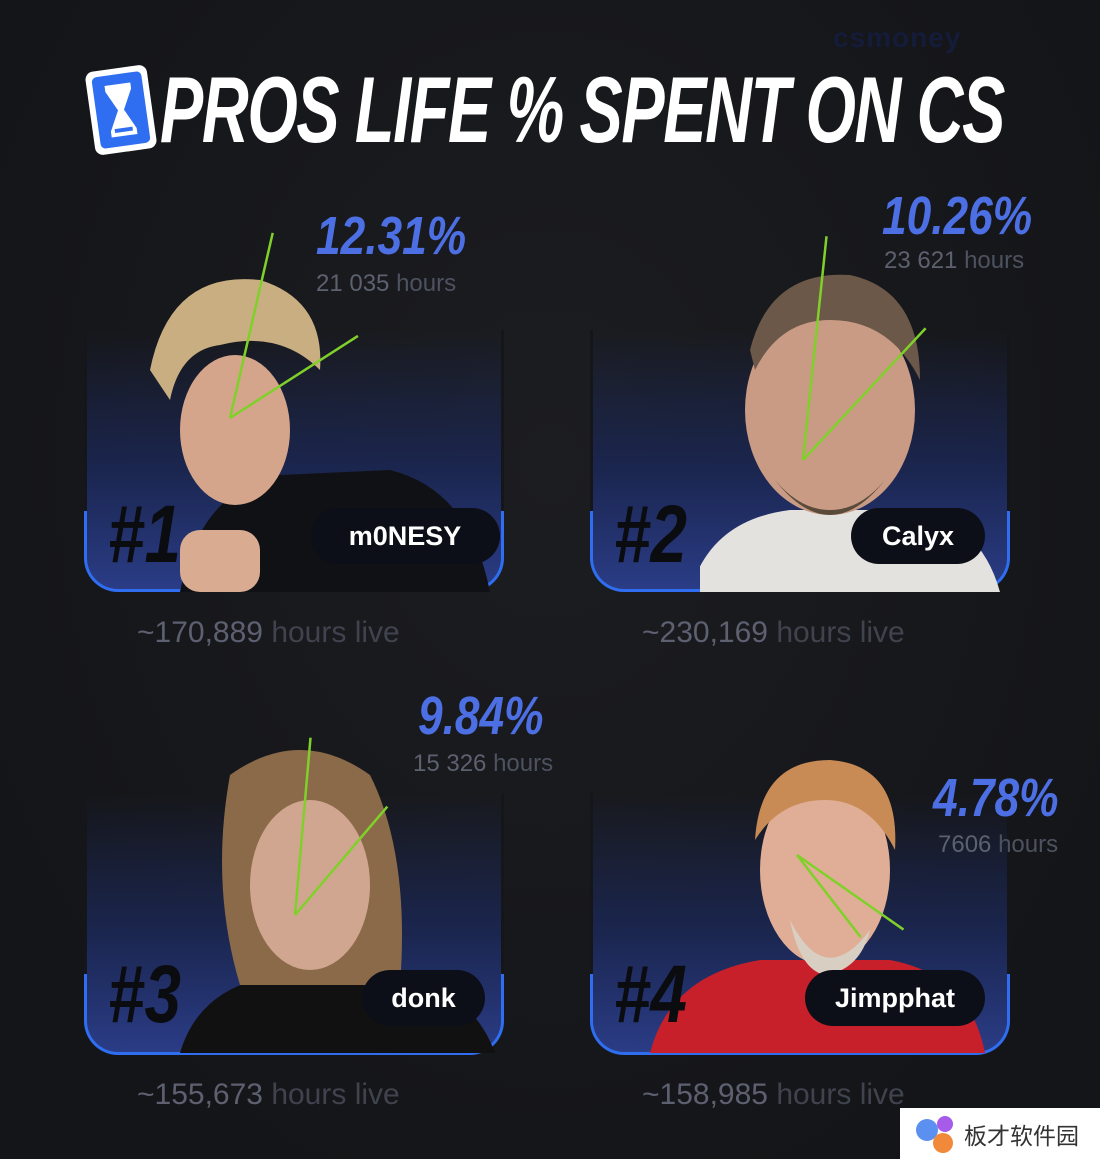 The width and height of the screenshot is (1100, 1159). Describe the element at coordinates (650, 994) in the screenshot. I see `rank-label: #4` at that location.